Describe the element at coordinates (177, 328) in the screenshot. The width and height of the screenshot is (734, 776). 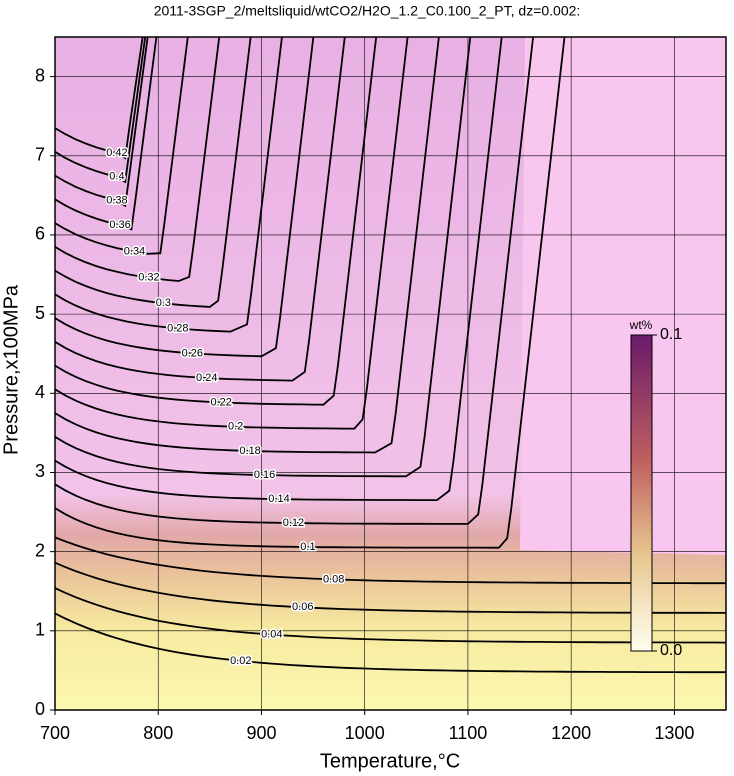
I see `contour-label: 0.28` at that location.